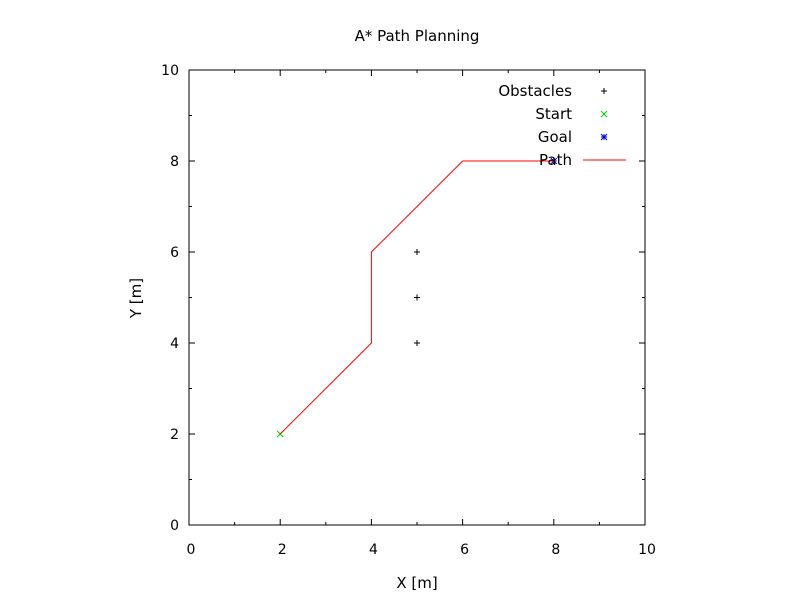  I want to click on x-tick-label: 10, so click(647, 550).